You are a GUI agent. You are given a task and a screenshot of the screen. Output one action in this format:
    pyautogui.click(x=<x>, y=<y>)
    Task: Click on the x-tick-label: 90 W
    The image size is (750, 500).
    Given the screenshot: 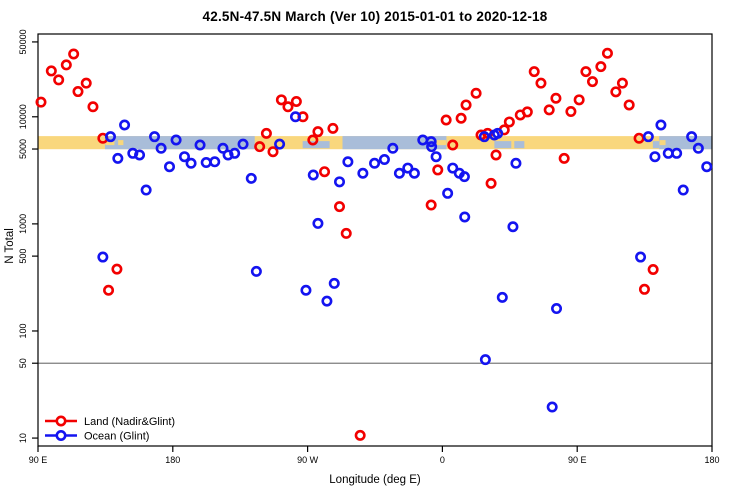 What is the action you would take?
    pyautogui.click(x=308, y=460)
    